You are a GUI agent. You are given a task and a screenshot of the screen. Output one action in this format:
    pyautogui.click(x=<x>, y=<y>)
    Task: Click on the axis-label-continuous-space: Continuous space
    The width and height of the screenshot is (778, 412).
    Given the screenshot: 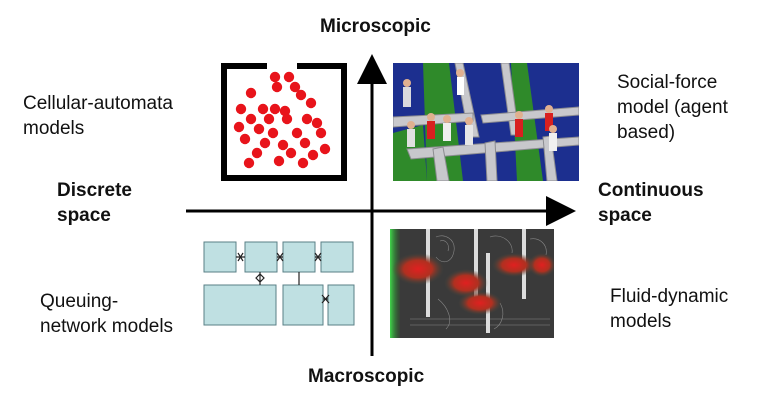 What is the action you would take?
    pyautogui.click(x=651, y=203)
    